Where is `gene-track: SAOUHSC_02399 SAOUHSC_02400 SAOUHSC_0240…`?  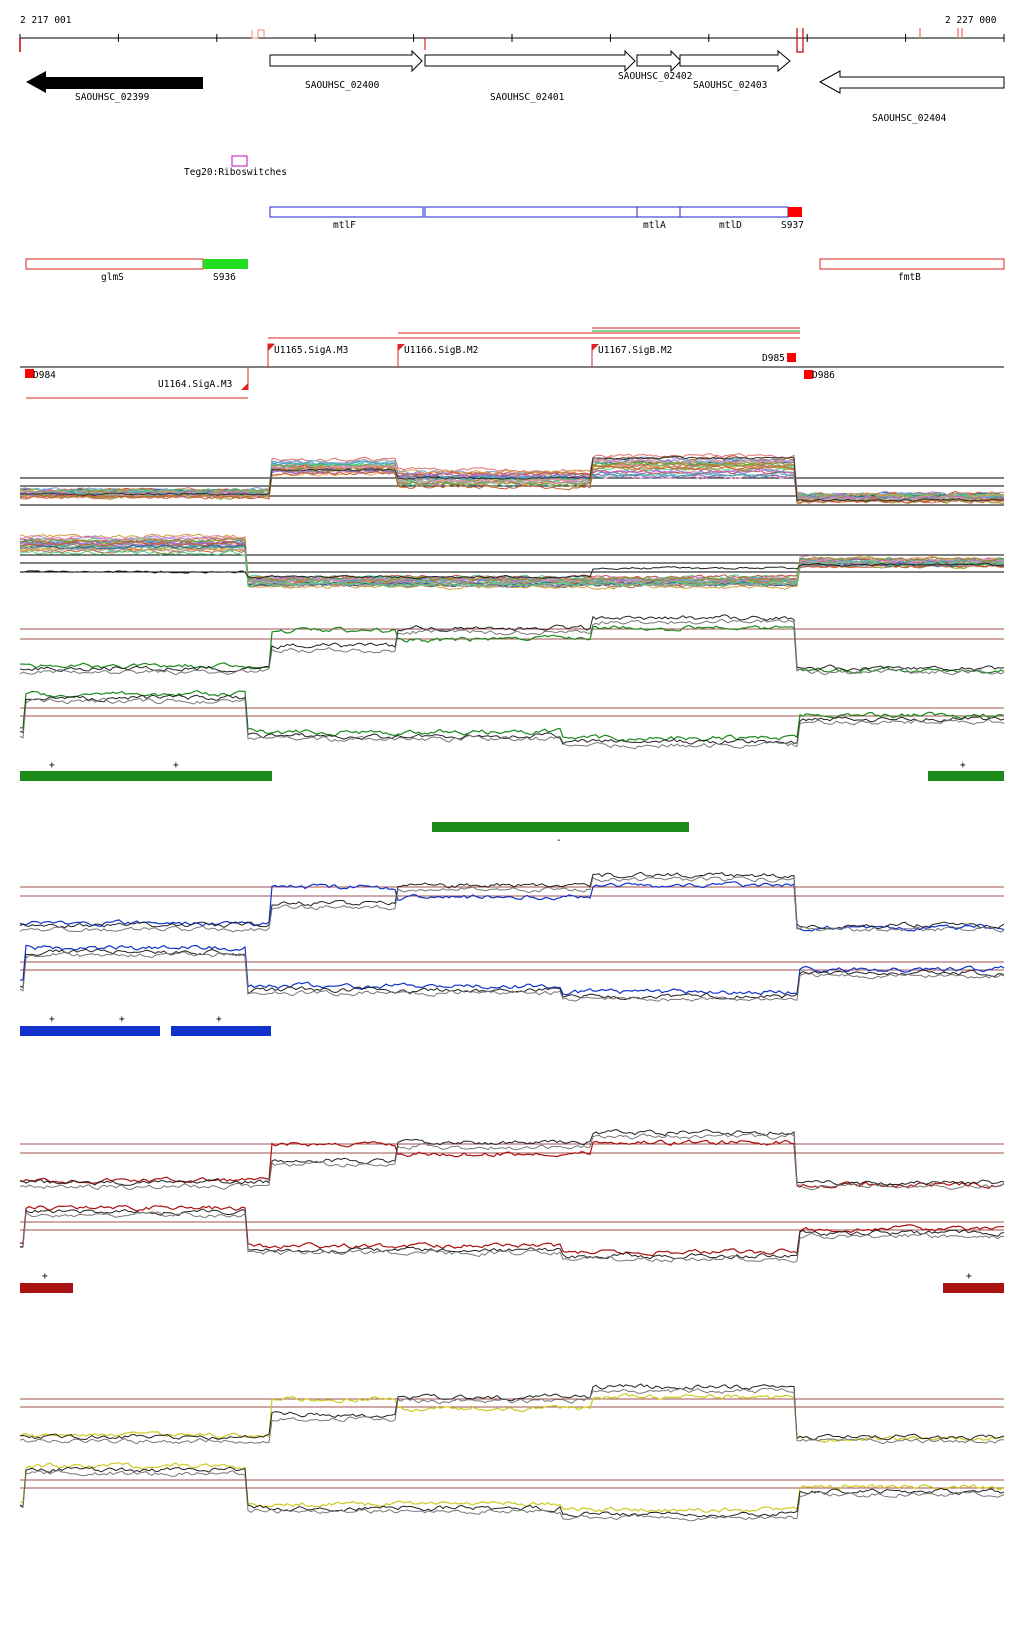 gene-track: SAOUHSC_02399 SAOUHSC_02400 SAOUHSC_0240… is located at coordinates (515, 86).